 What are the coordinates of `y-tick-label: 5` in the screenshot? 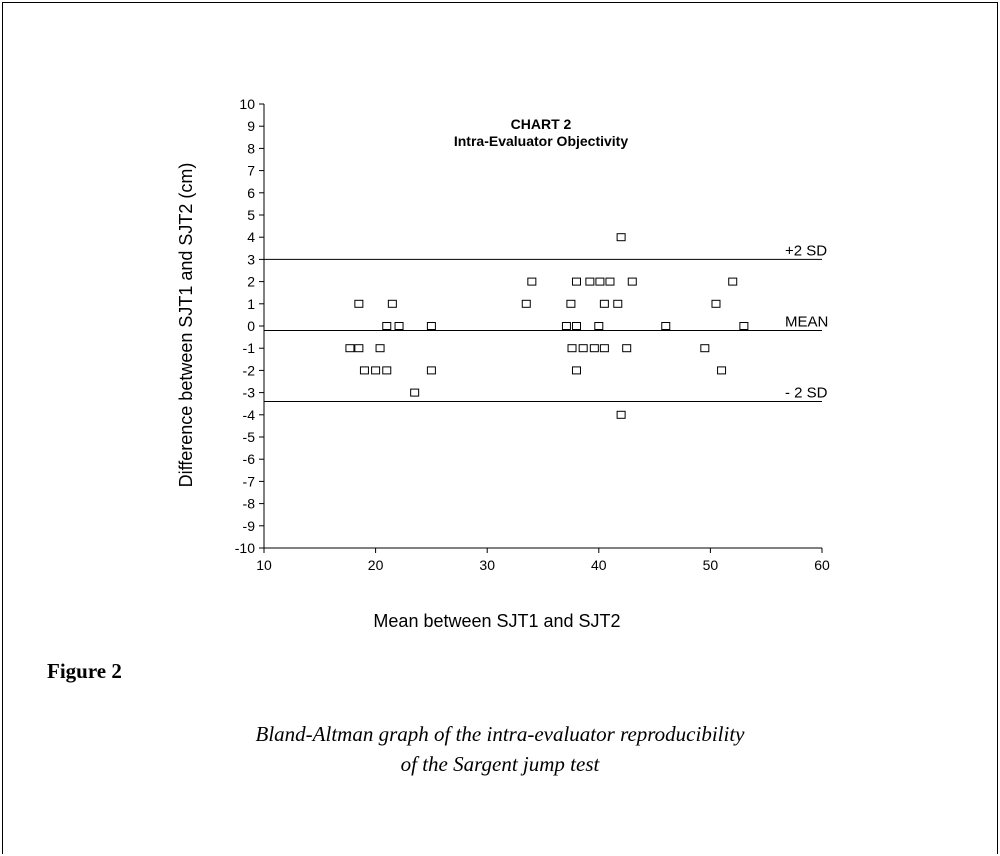 It's located at (251, 215).